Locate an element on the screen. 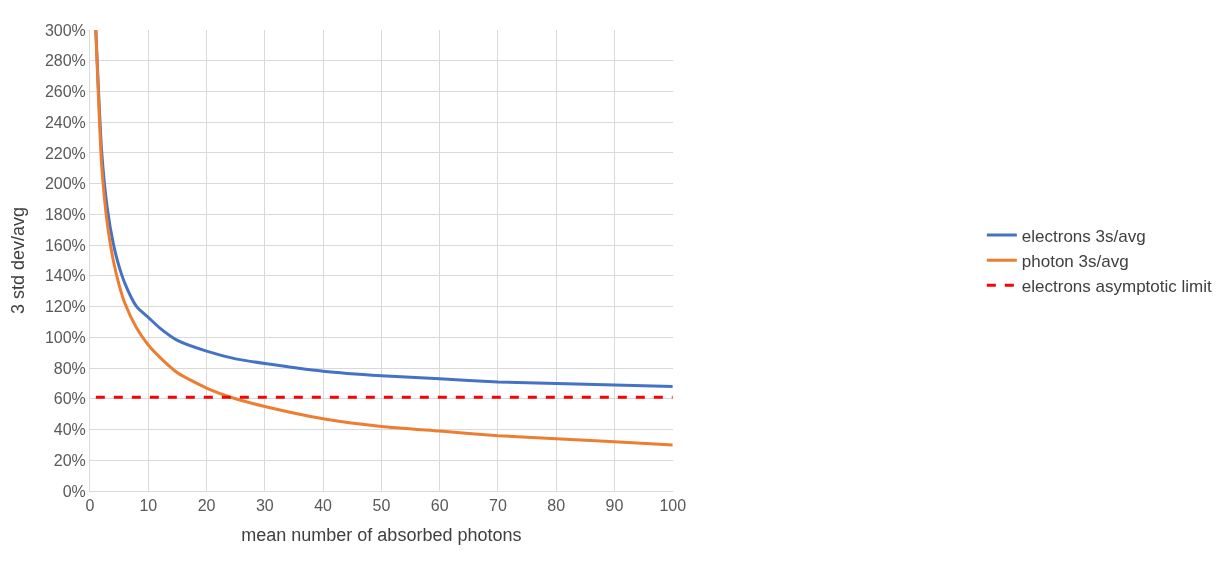  x-tick-label: 70 is located at coordinates (498, 506).